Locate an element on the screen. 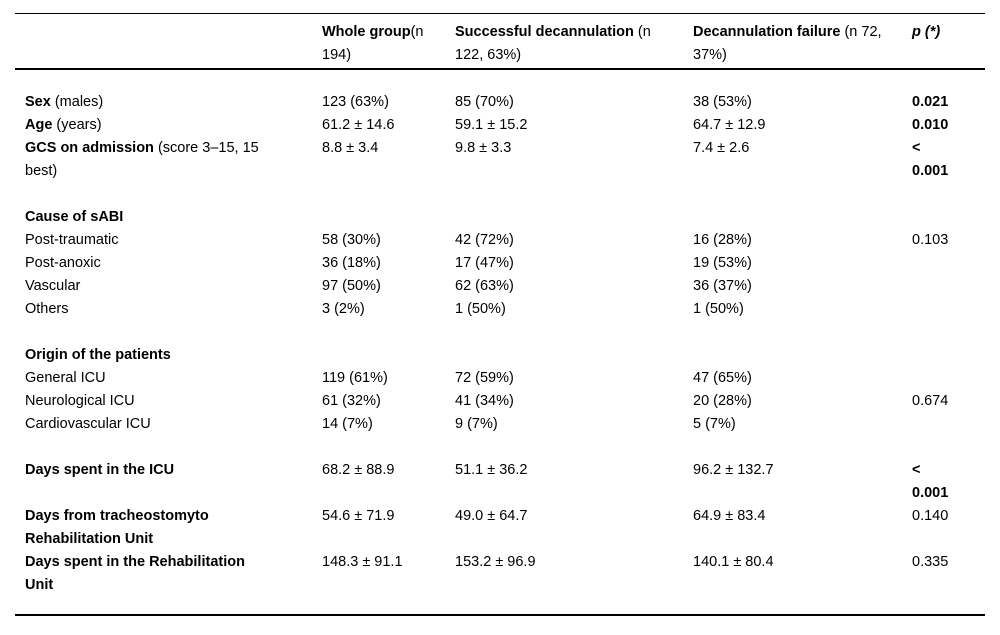 This screenshot has width=1000, height=635. whole-value-cell: 123 (63%) is located at coordinates (355, 102).